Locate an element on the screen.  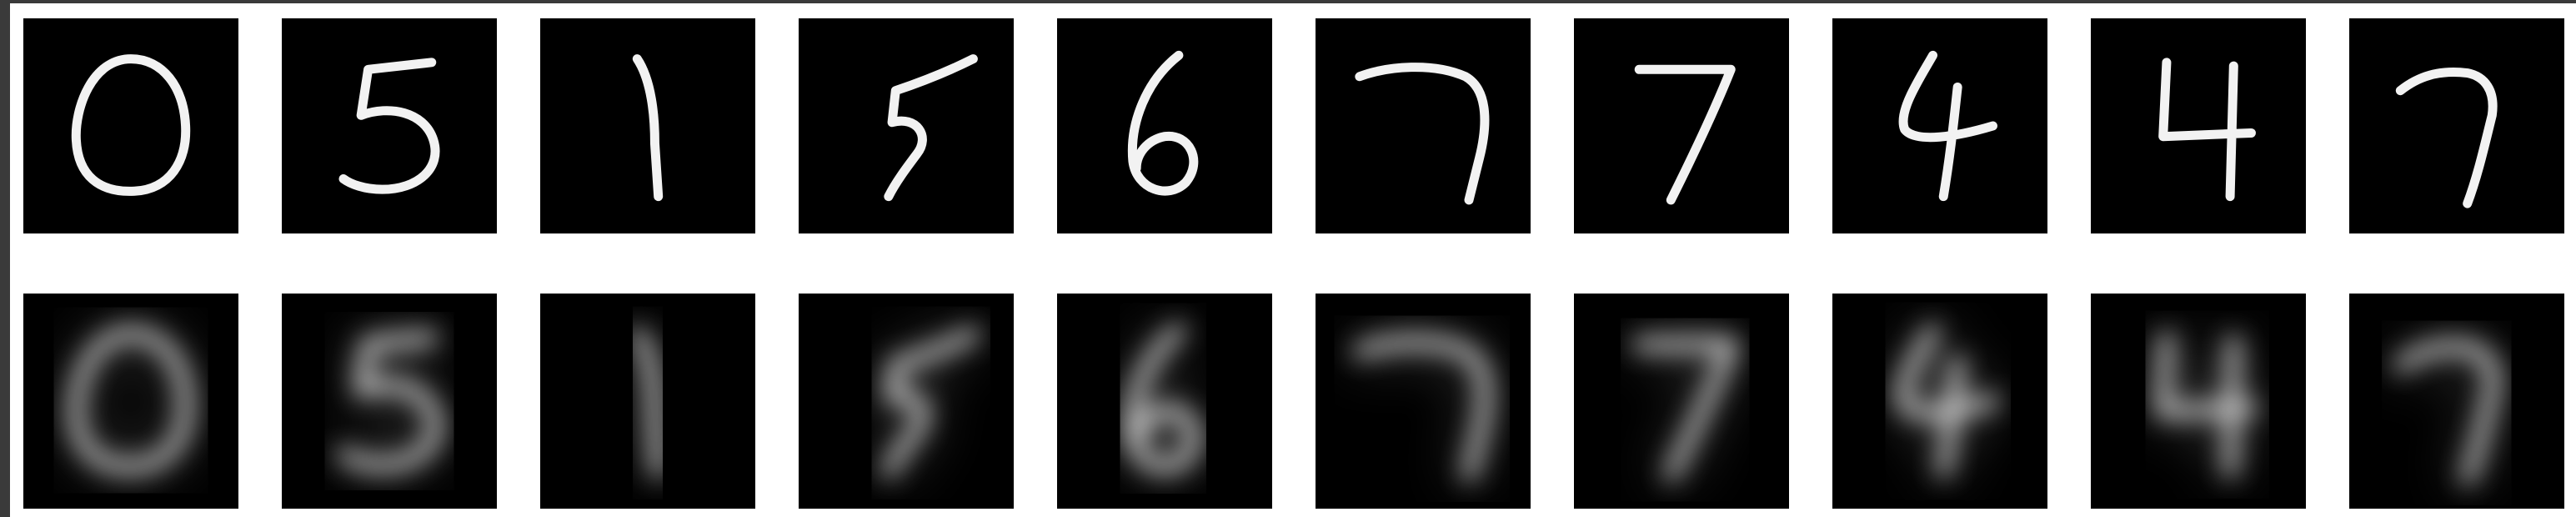
frame-edge-top is located at coordinates (1288, 1).